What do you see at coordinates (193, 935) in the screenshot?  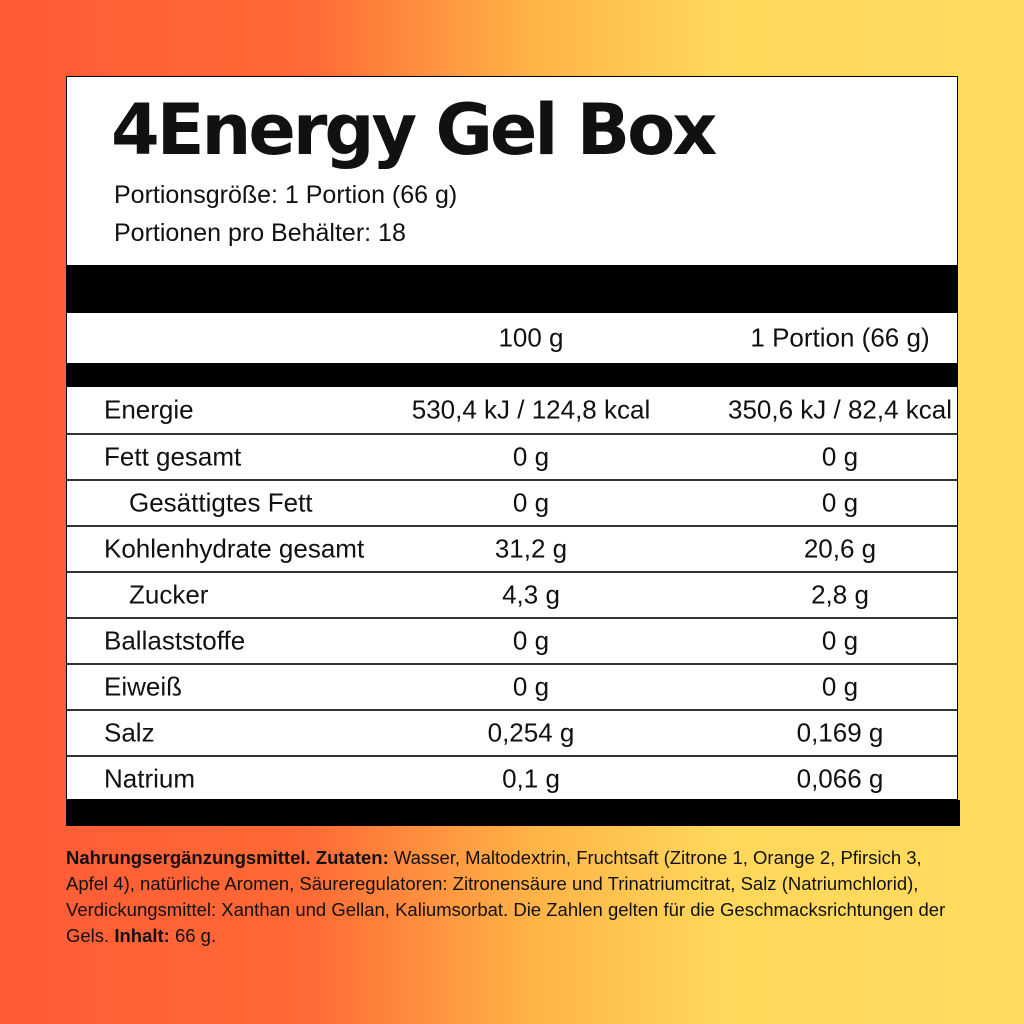 I see `content-value: 66 g.` at bounding box center [193, 935].